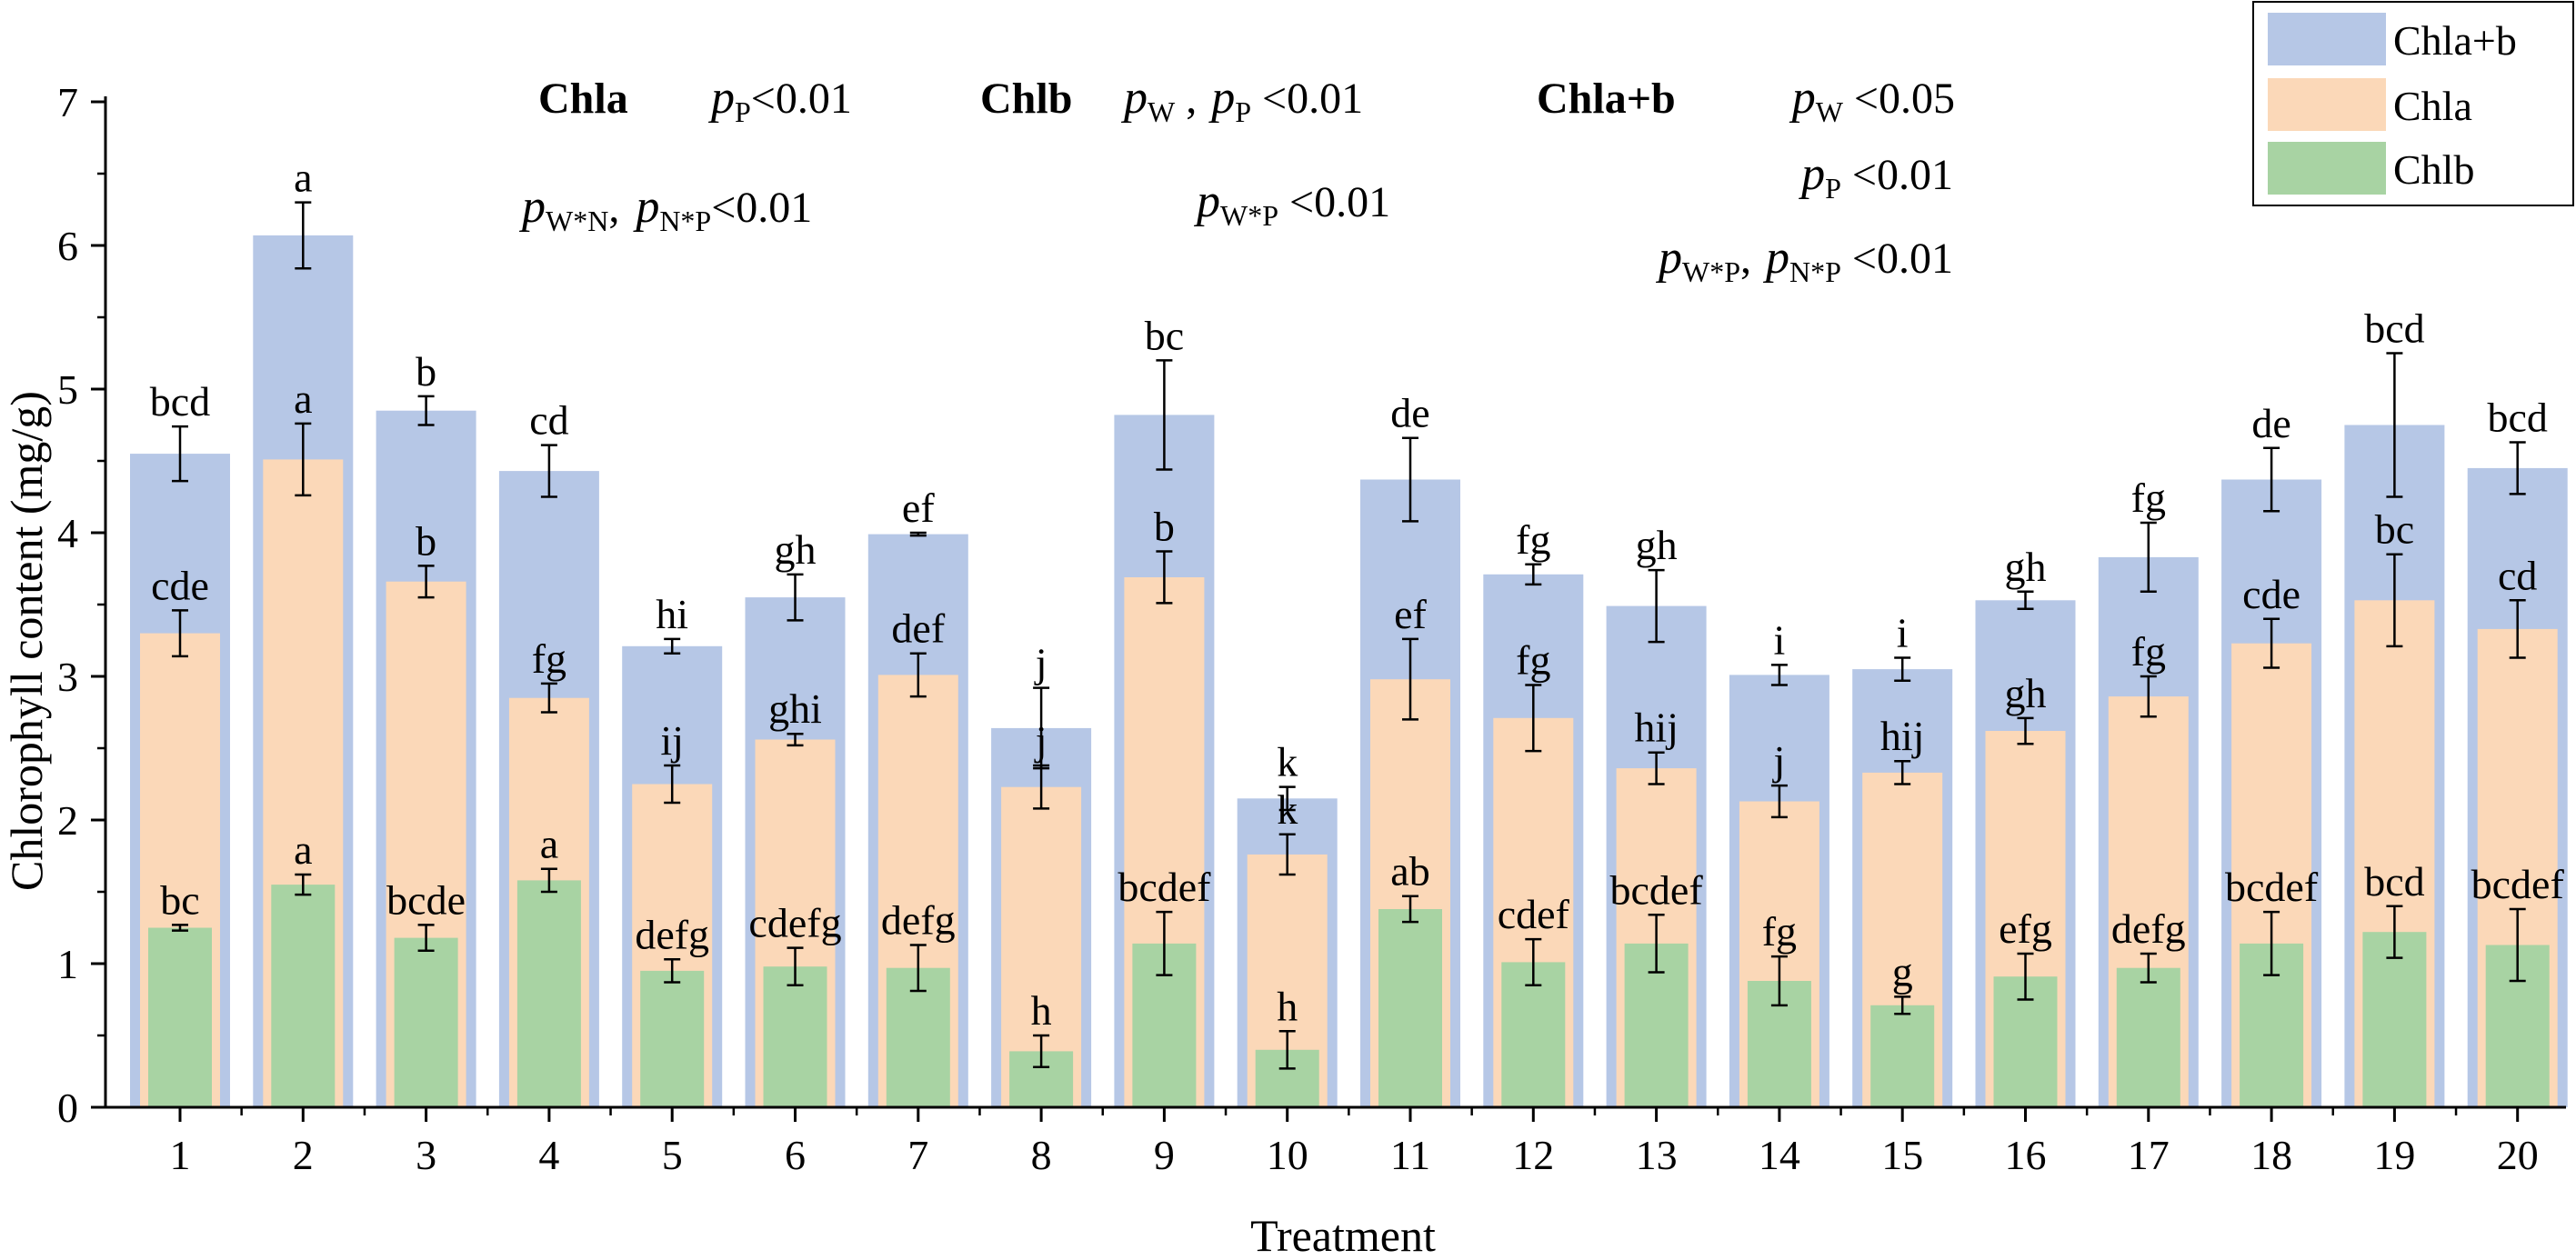  What do you see at coordinates (303, 849) in the screenshot?
I see `sig-letter-chlb-2: a` at bounding box center [303, 849].